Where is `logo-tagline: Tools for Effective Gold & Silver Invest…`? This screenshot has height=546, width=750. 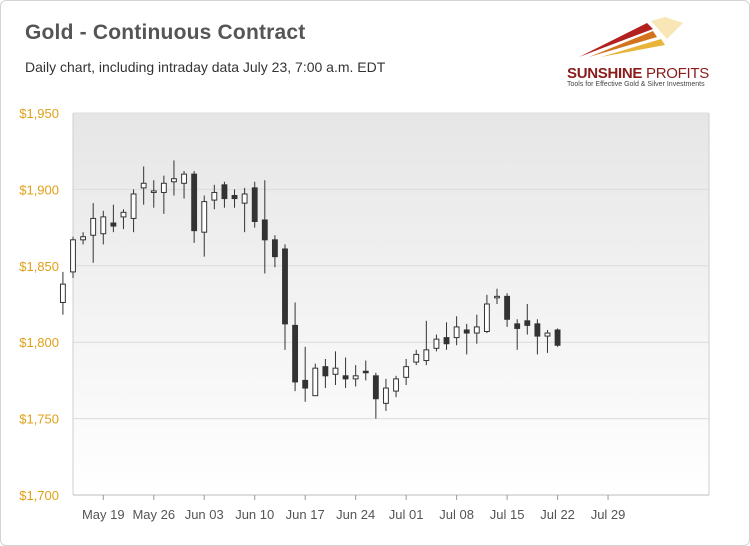 logo-tagline: Tools for Effective Gold & Silver Invest… is located at coordinates (636, 84).